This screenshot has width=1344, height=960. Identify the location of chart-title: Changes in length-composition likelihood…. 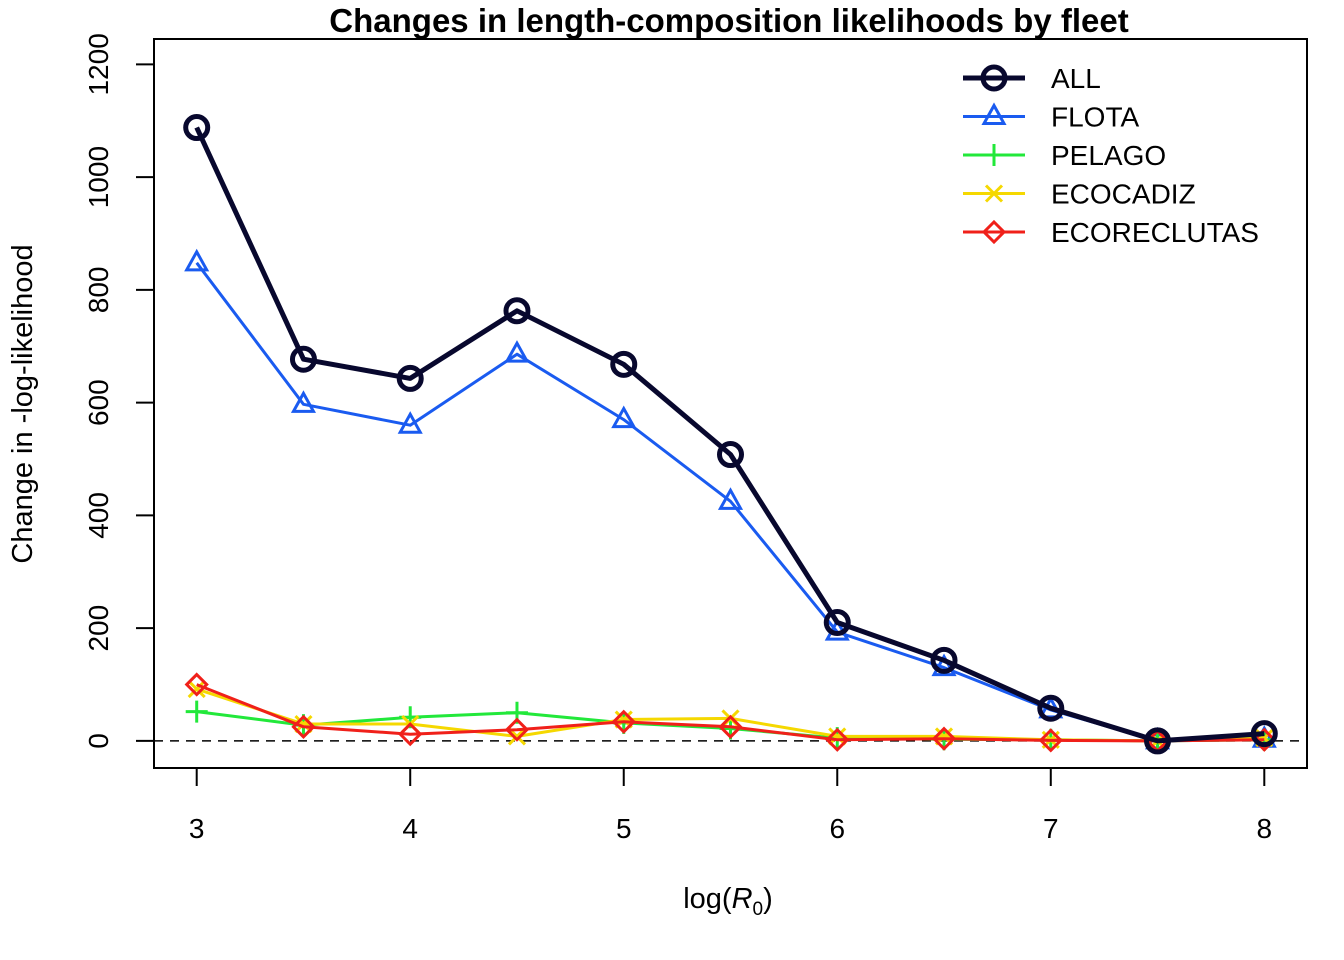
(728, 20).